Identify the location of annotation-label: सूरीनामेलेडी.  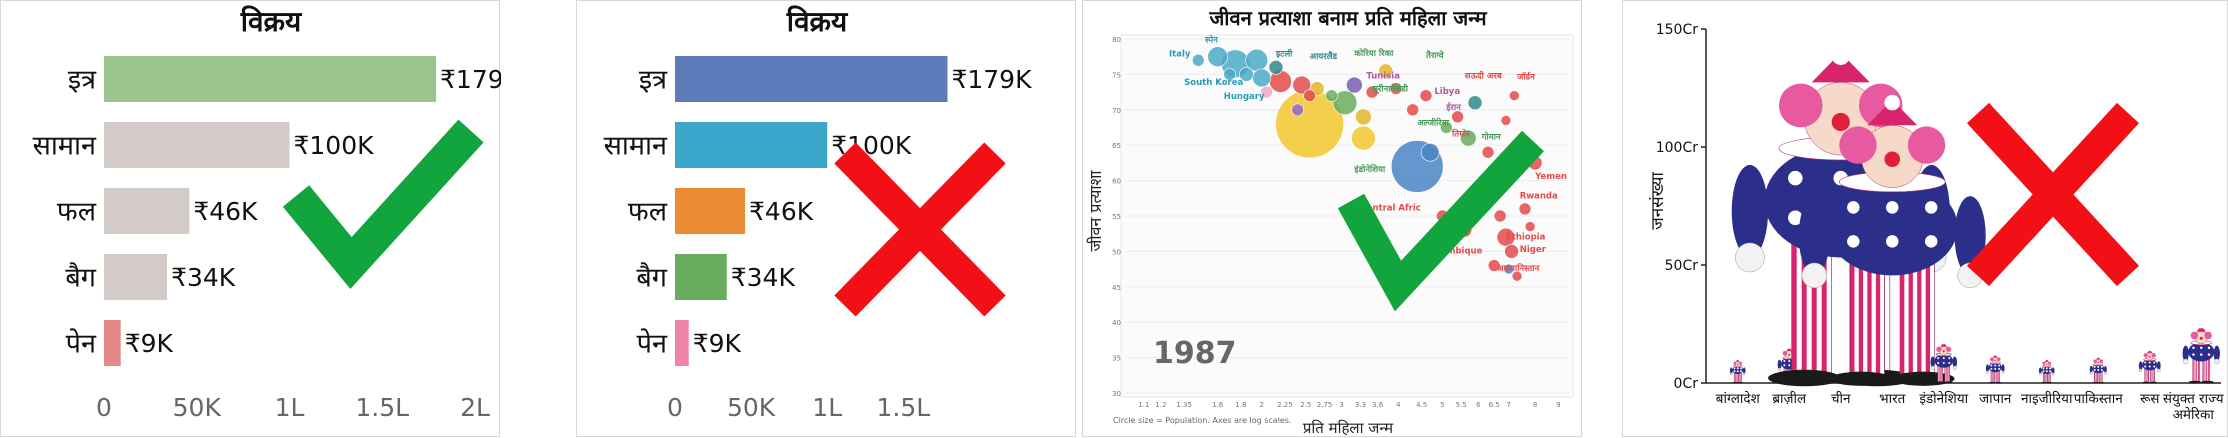
(1390, 88).